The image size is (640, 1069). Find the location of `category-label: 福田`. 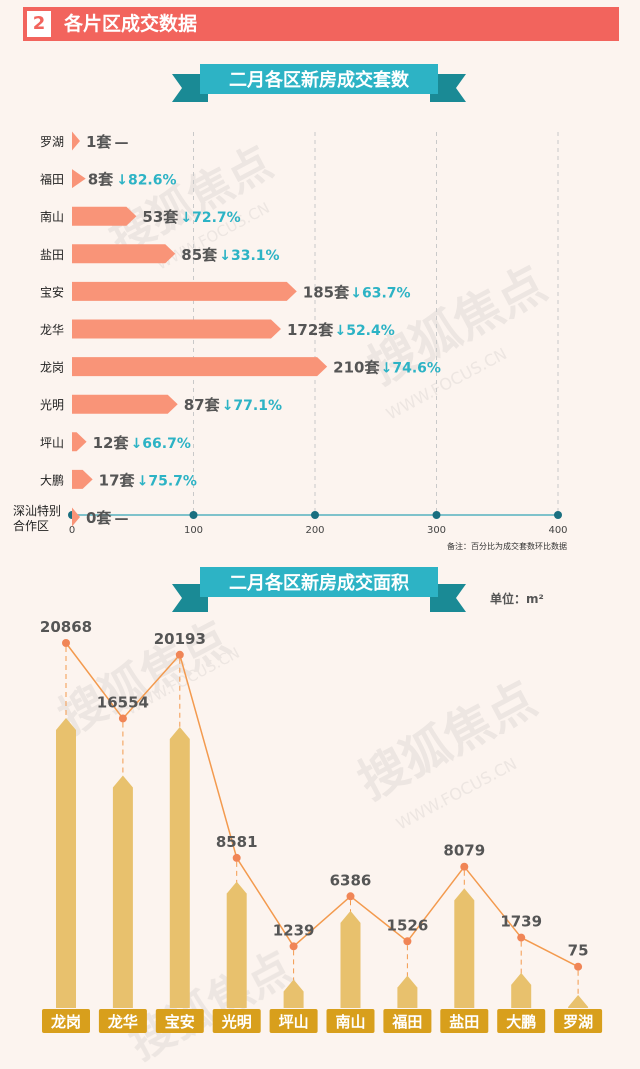

category-label: 福田 is located at coordinates (406, 1022).